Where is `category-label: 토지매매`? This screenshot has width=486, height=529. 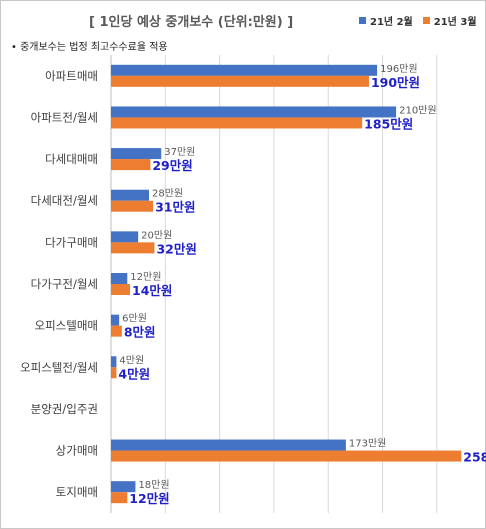 category-label: 토지매매 is located at coordinates (77, 492).